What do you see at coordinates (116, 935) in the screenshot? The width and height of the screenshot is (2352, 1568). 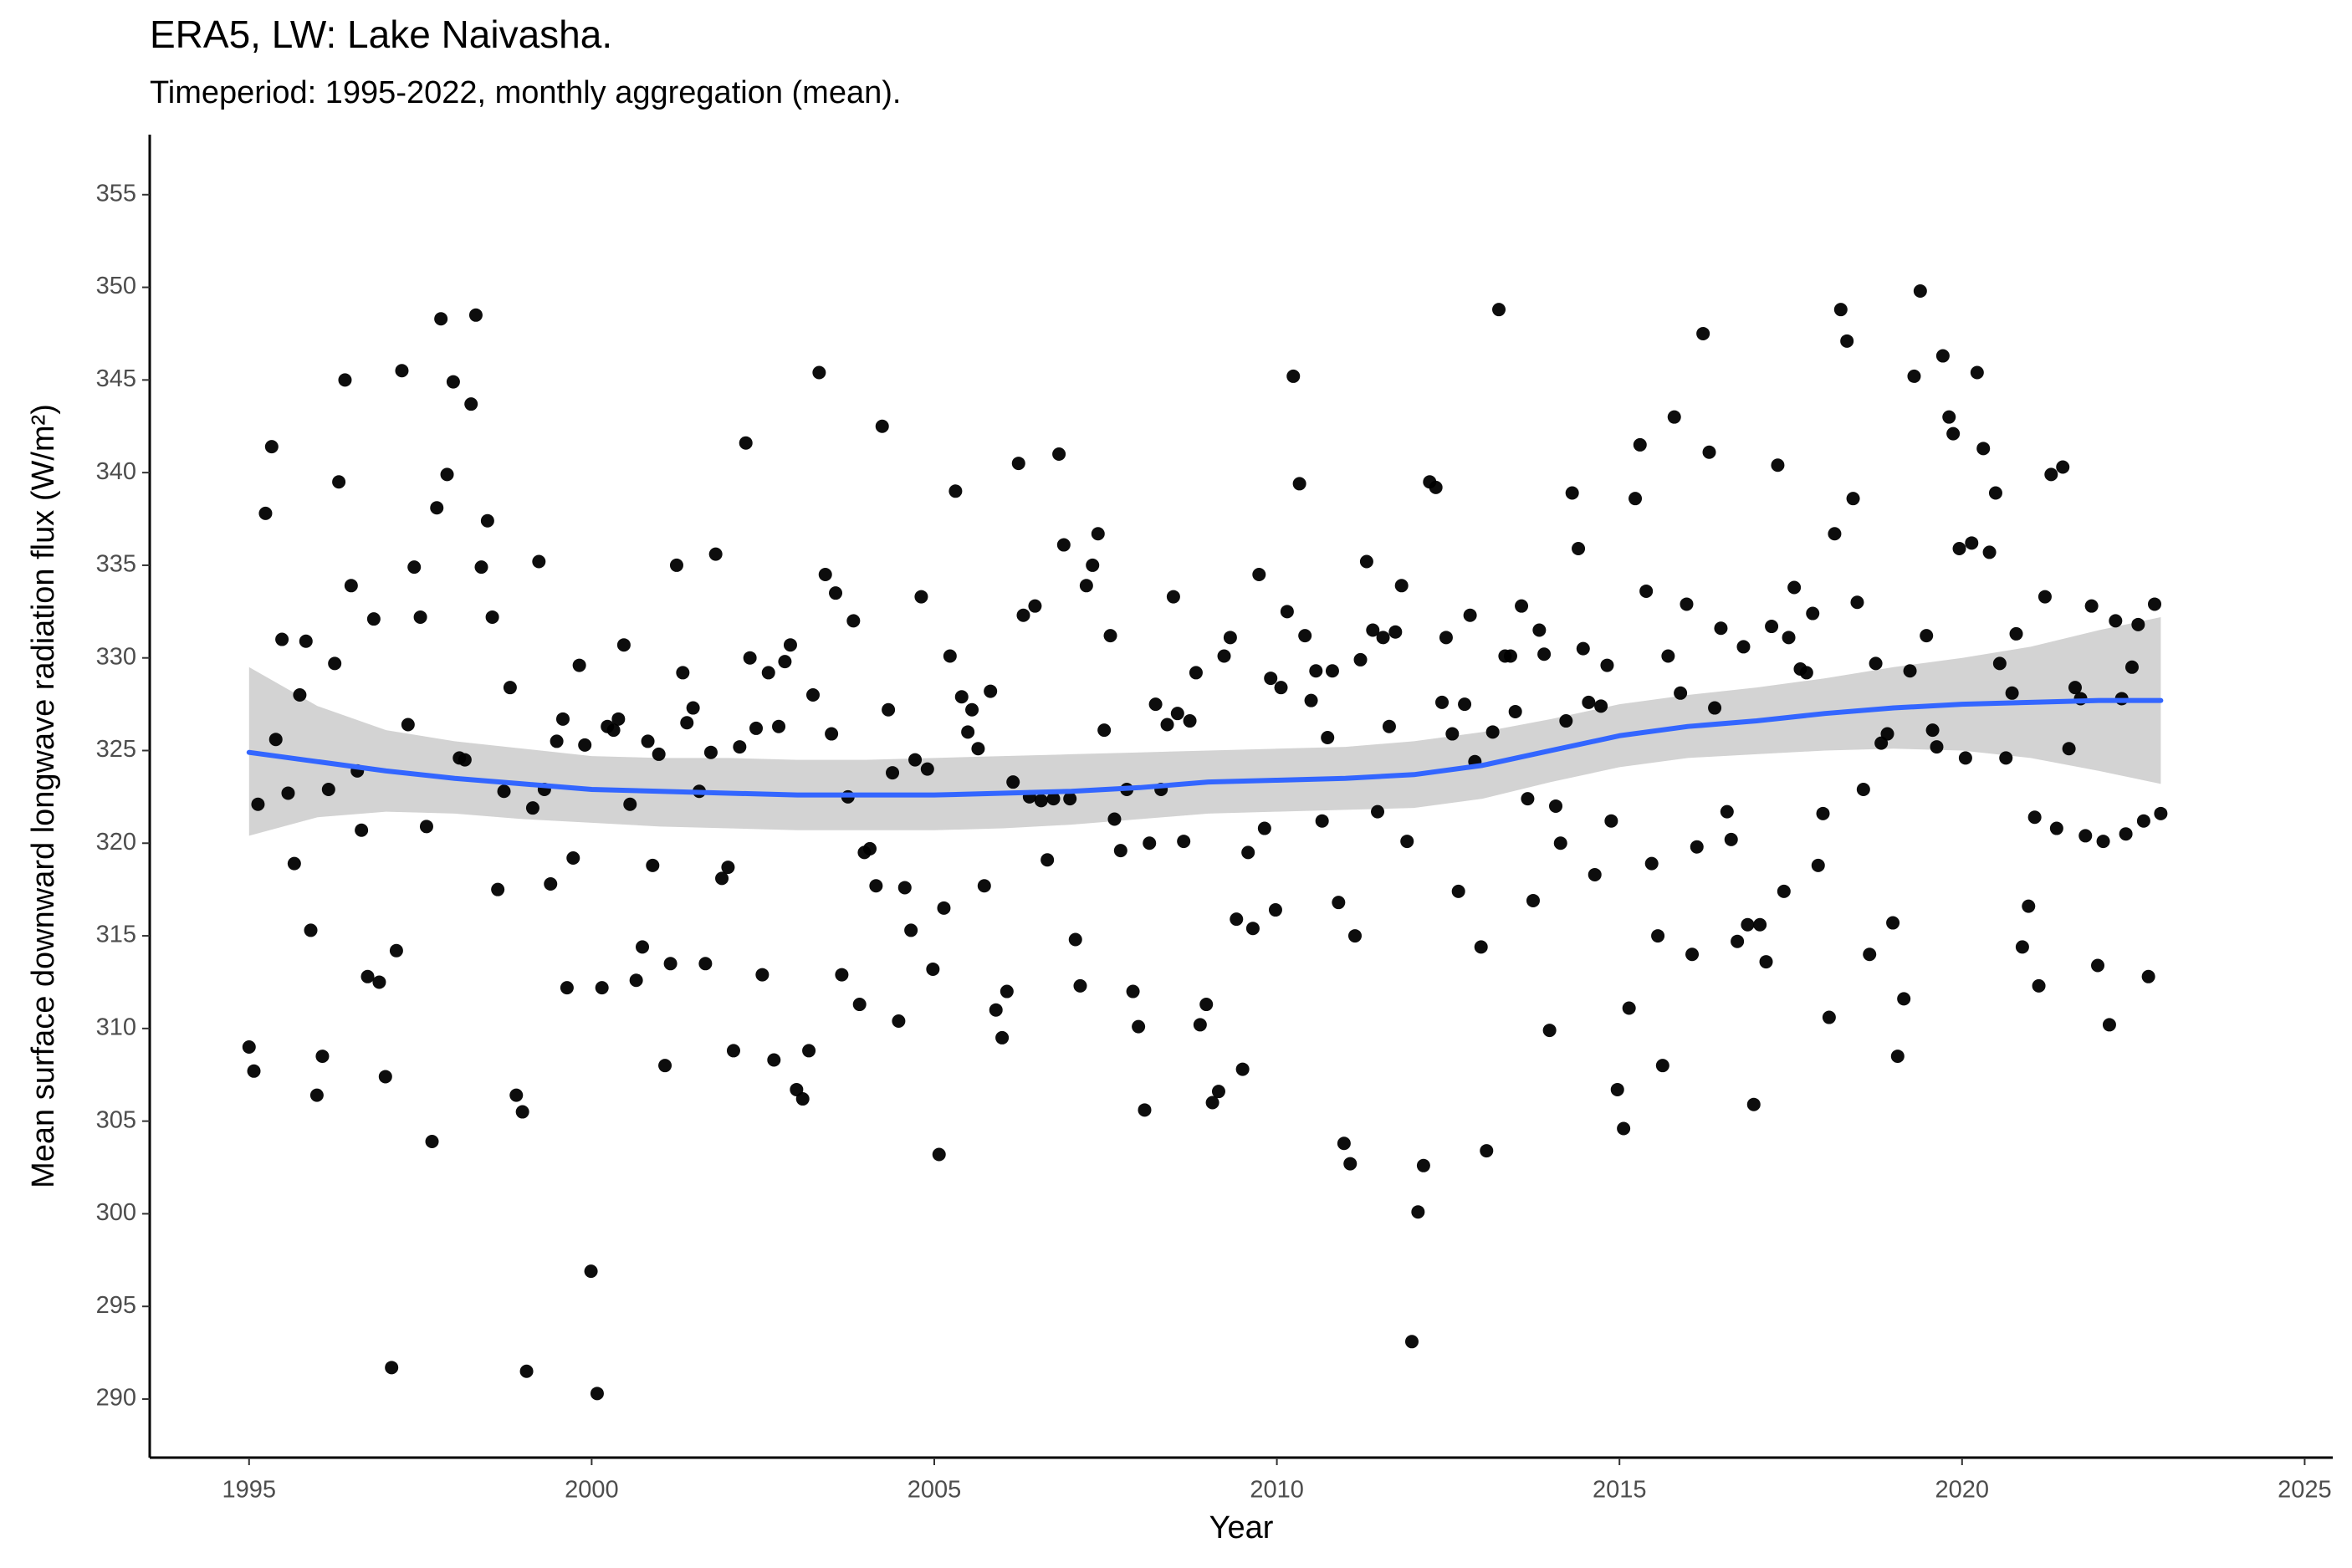 I see `y-tick-label: 315` at bounding box center [116, 935].